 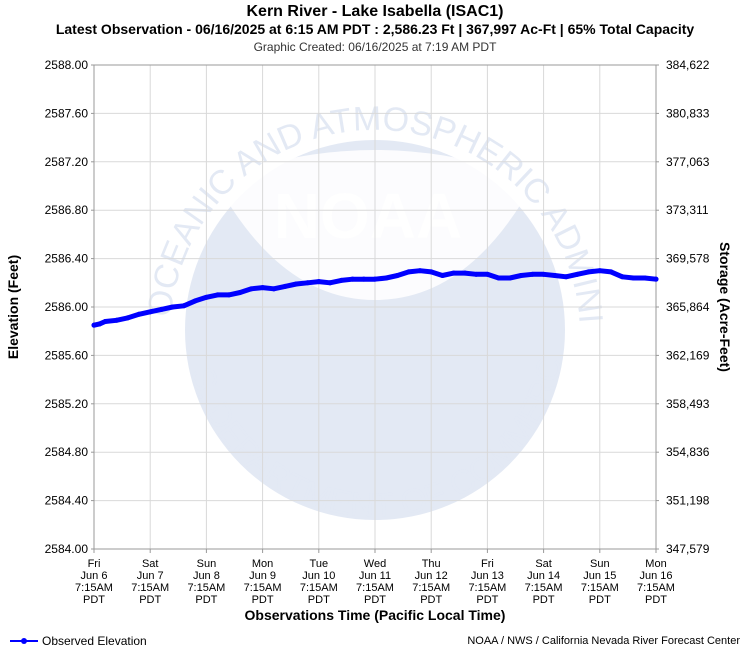 I want to click on y2-tick-label: 347,579, so click(x=688, y=549).